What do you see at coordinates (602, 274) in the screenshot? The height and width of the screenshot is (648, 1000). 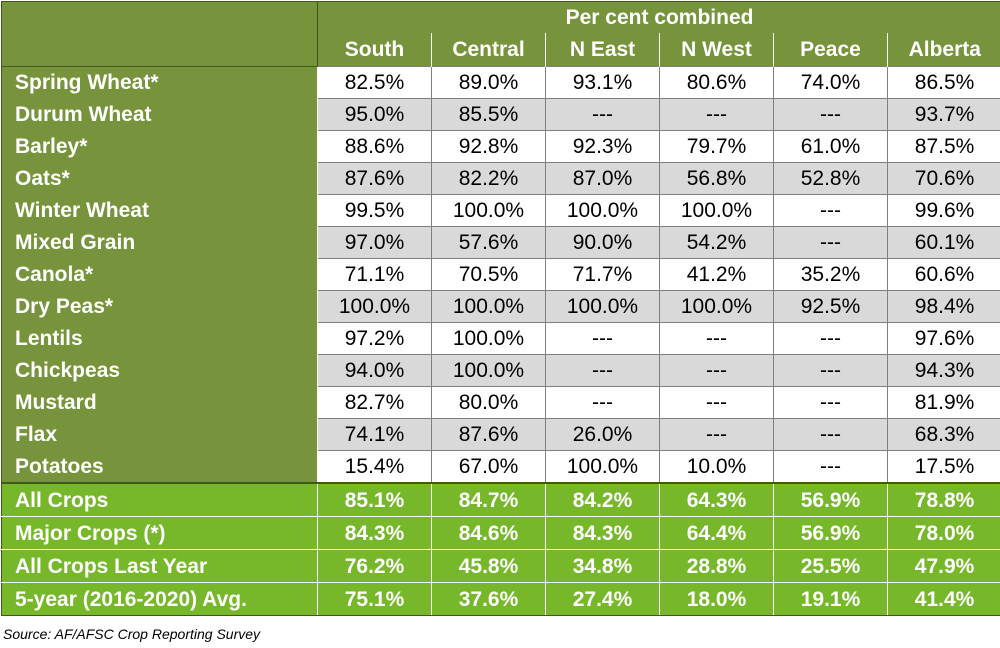 I see `value-cell-n-east: 71.7%` at bounding box center [602, 274].